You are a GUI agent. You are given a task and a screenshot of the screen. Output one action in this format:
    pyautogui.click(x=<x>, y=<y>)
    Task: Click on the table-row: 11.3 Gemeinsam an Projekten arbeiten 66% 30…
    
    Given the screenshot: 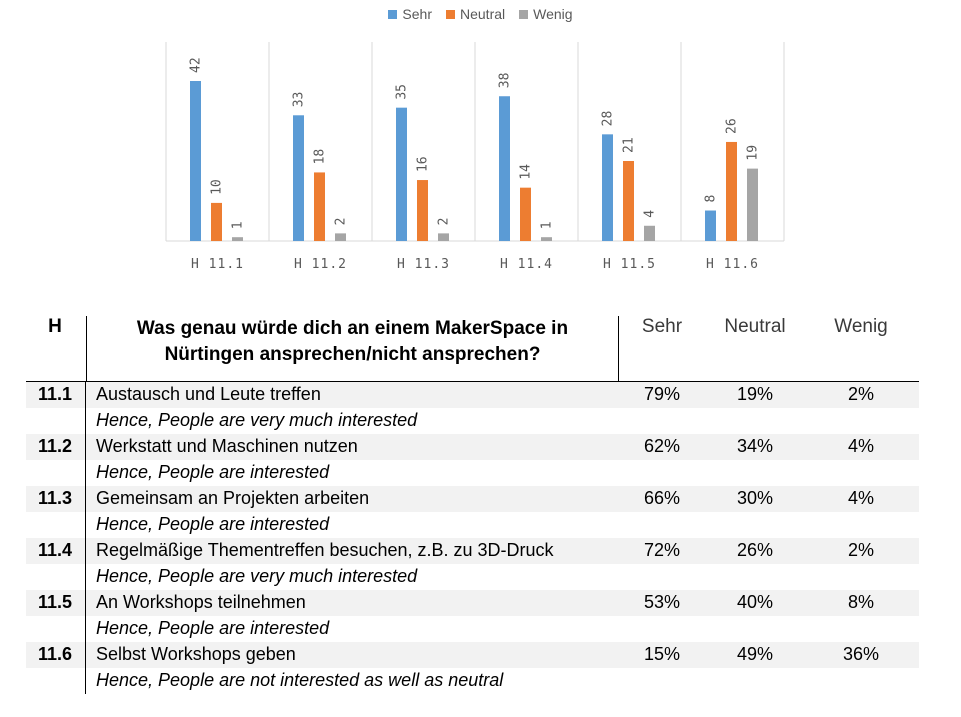 What is the action you would take?
    pyautogui.click(x=472, y=499)
    